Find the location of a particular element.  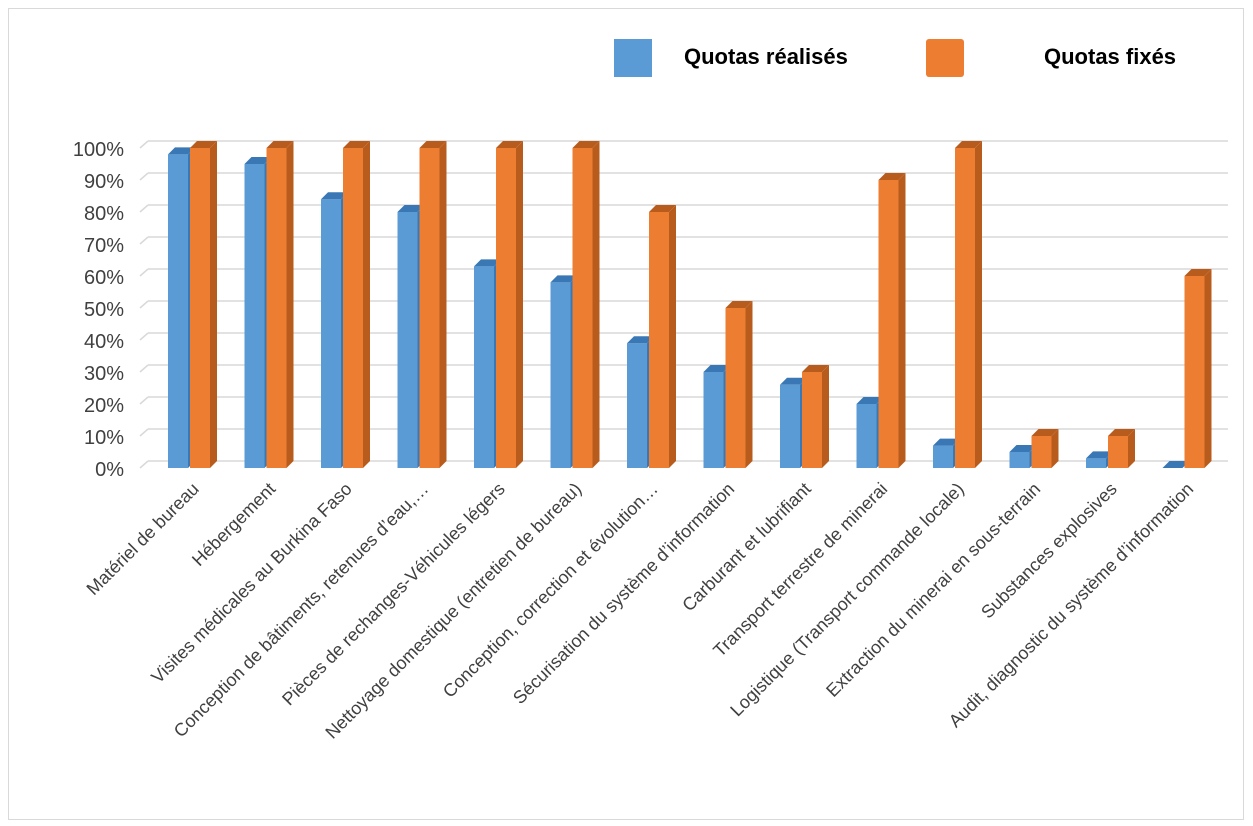

legend-label-realised: Quotas réalisés is located at coordinates (766, 56).